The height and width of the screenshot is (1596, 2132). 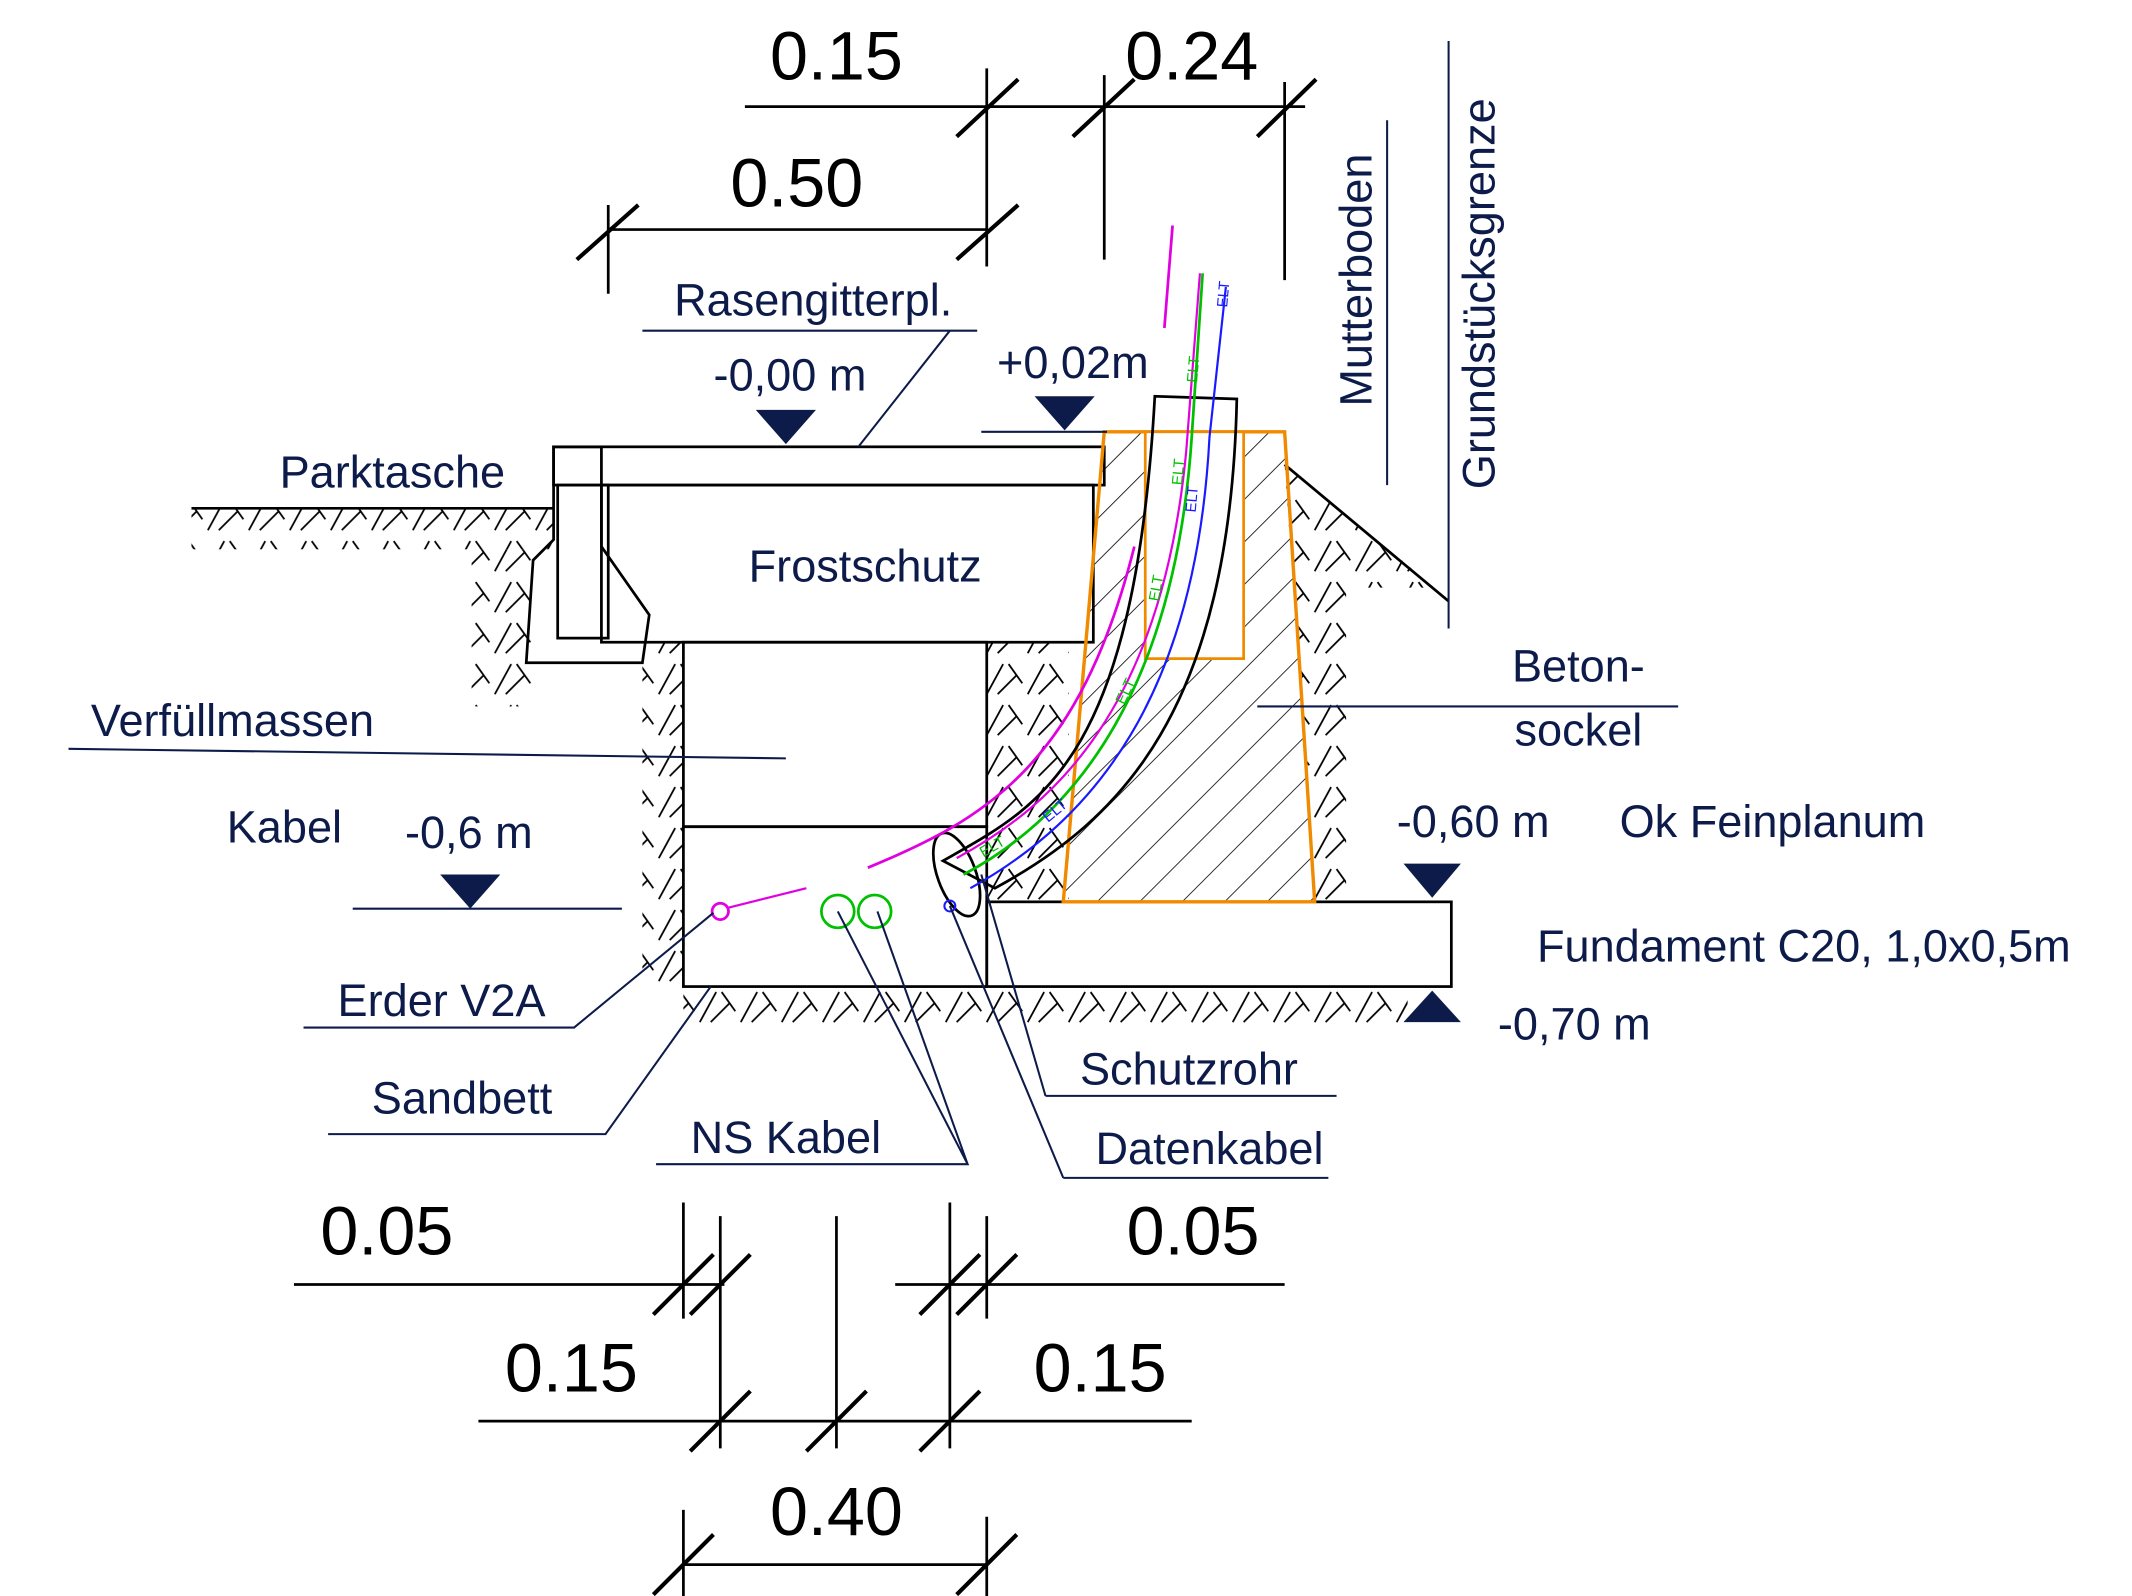 What do you see at coordinates (462, 1097) in the screenshot?
I see `label: Sandbett` at bounding box center [462, 1097].